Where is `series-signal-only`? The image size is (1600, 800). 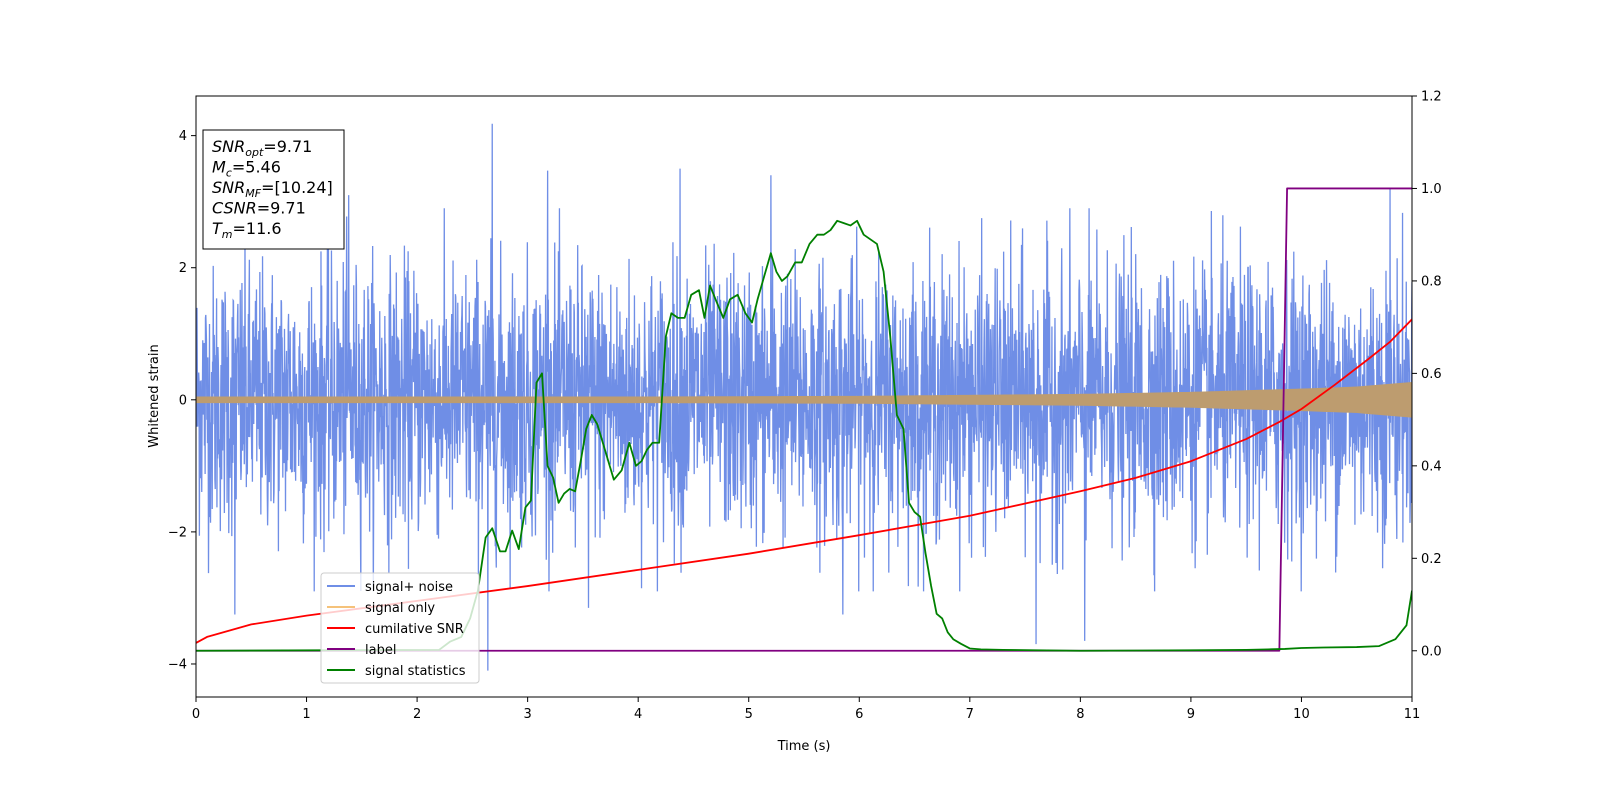
series-signal-only is located at coordinates (804, 399).